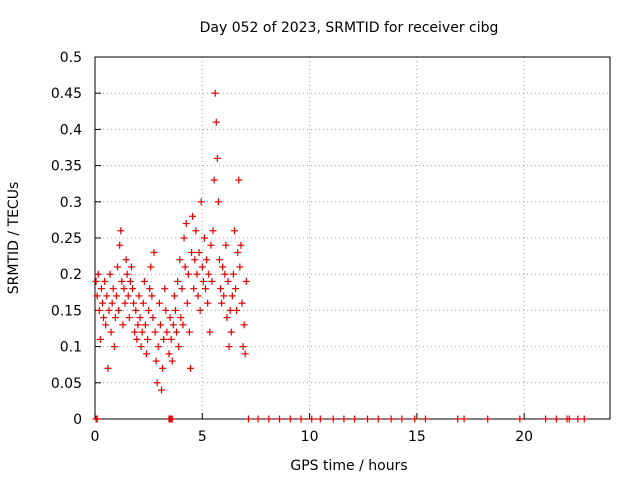  Describe the element at coordinates (348, 466) in the screenshot. I see `x-axis-label: GPS time / hours` at that location.